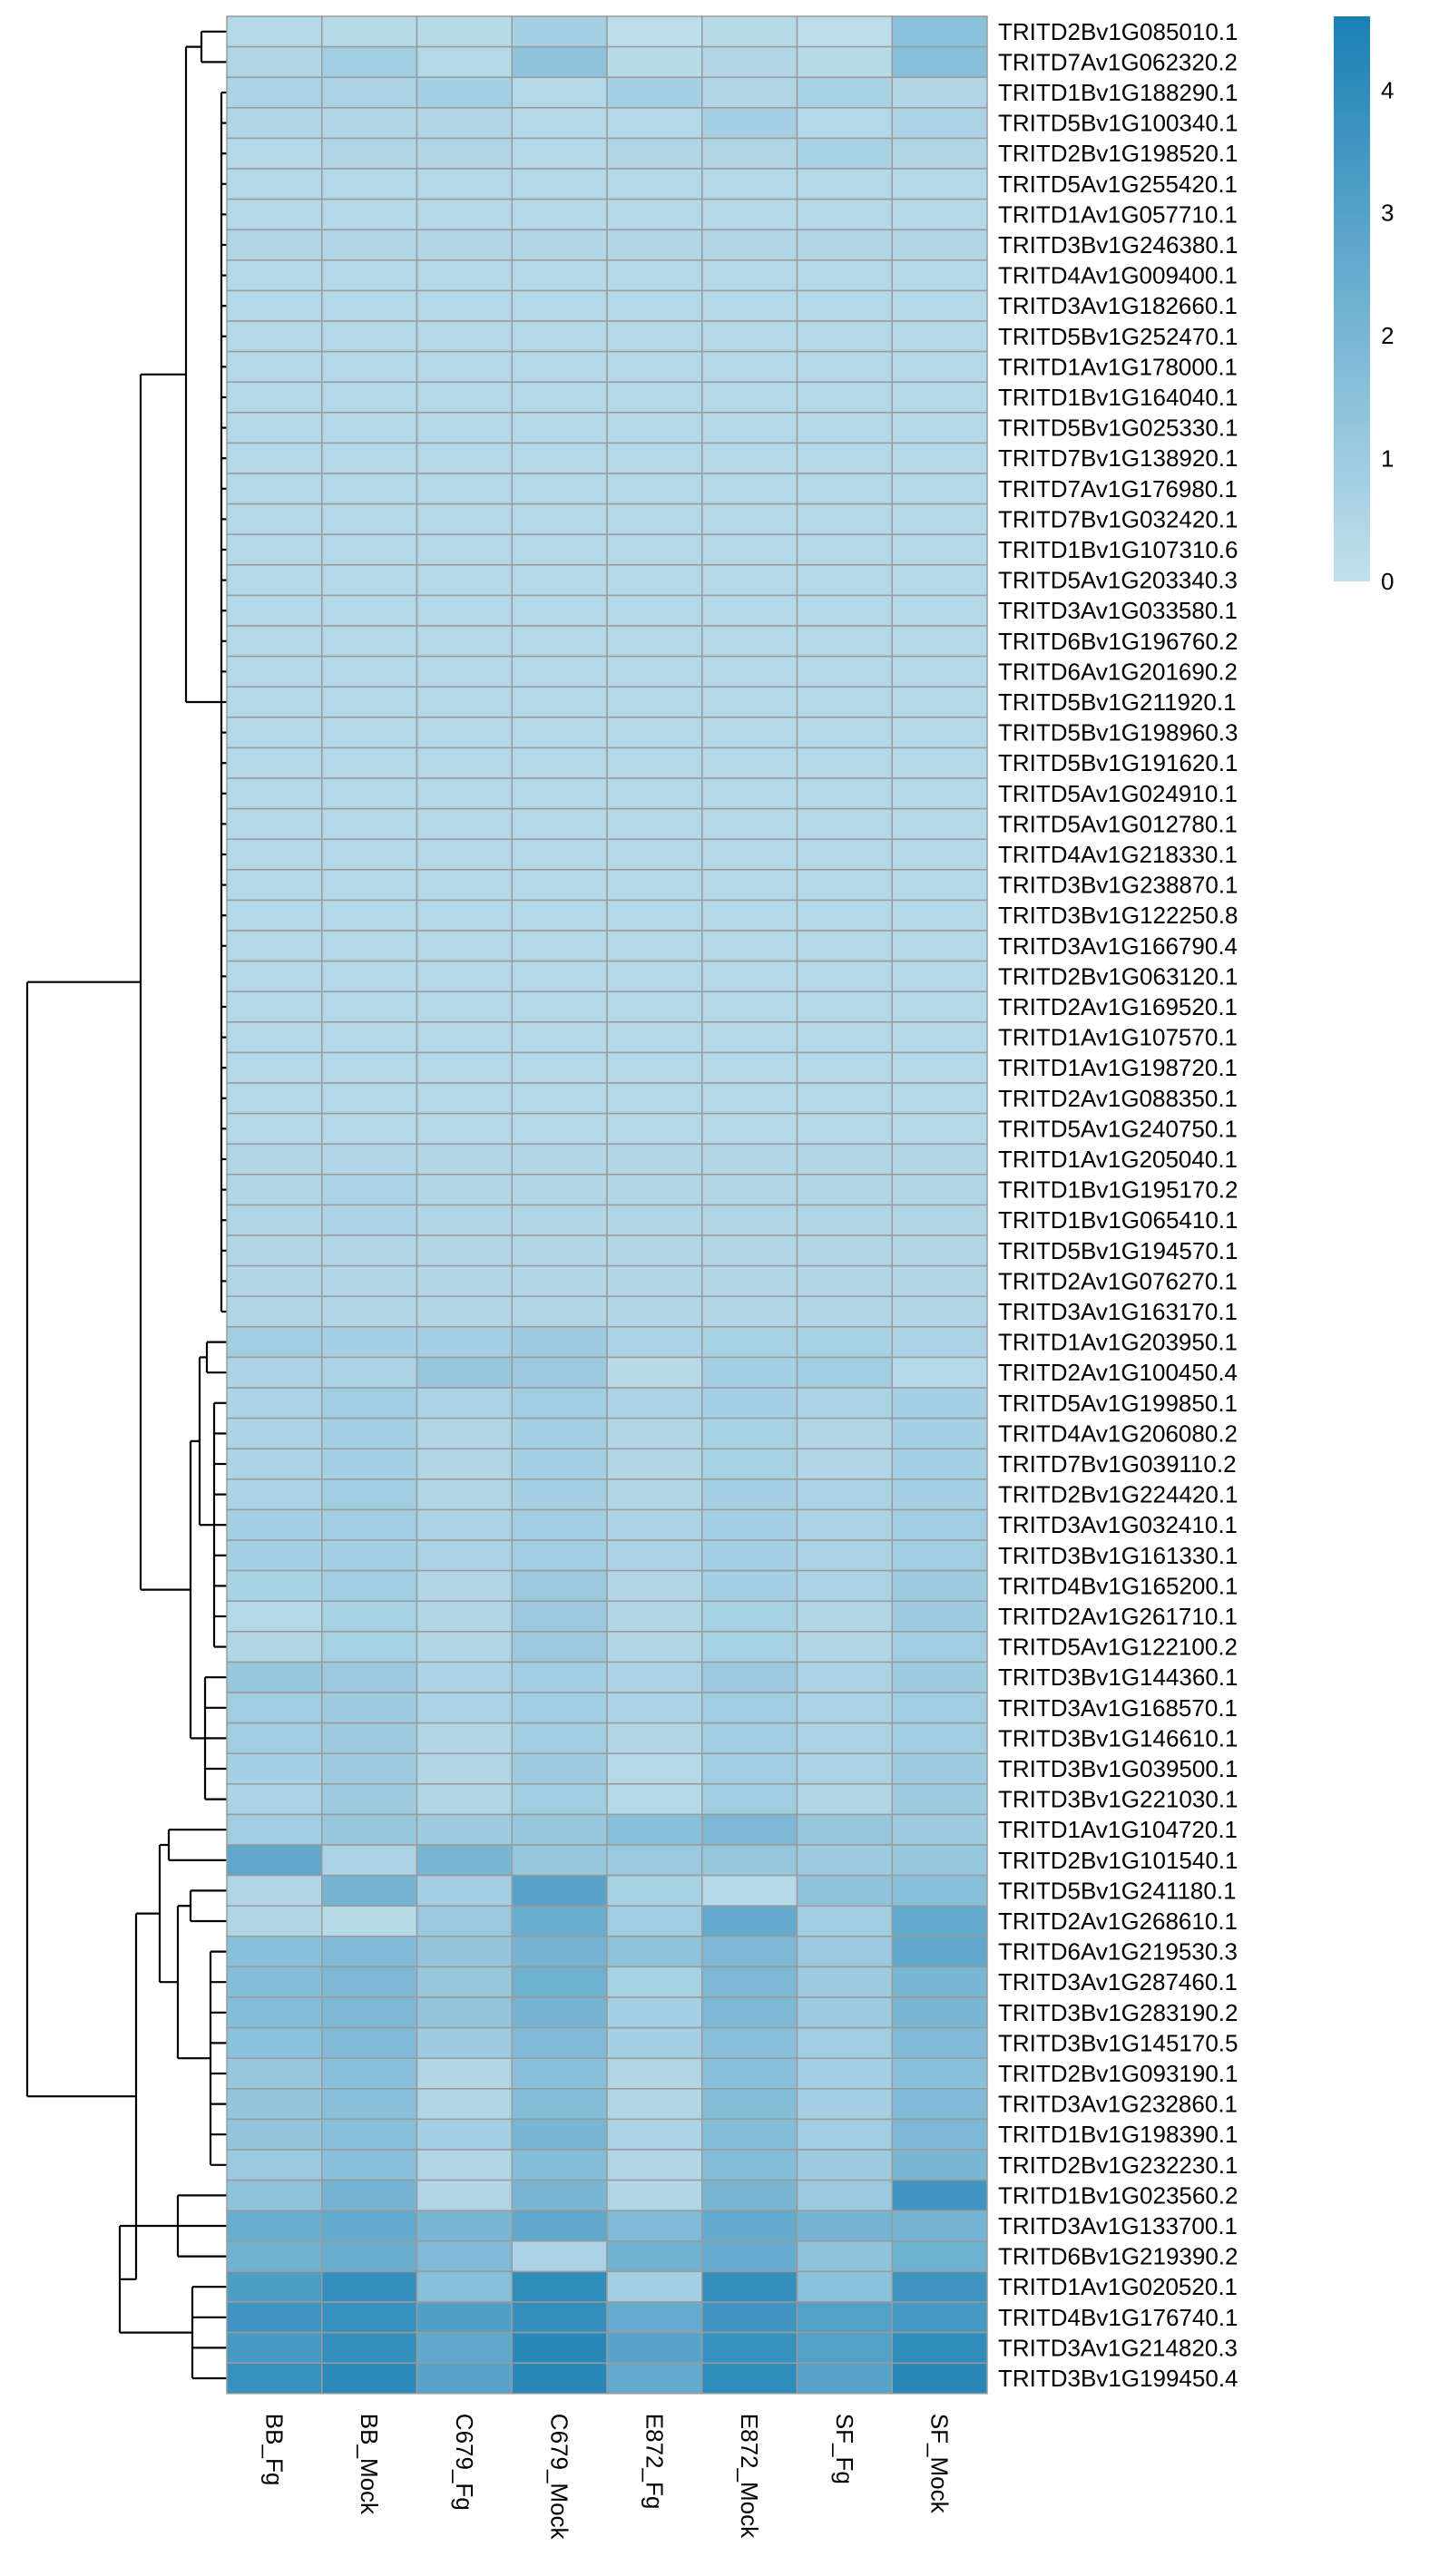 The height and width of the screenshot is (2576, 1439). Describe the element at coordinates (844, 2449) in the screenshot. I see `column-label: SF_Fg` at that location.